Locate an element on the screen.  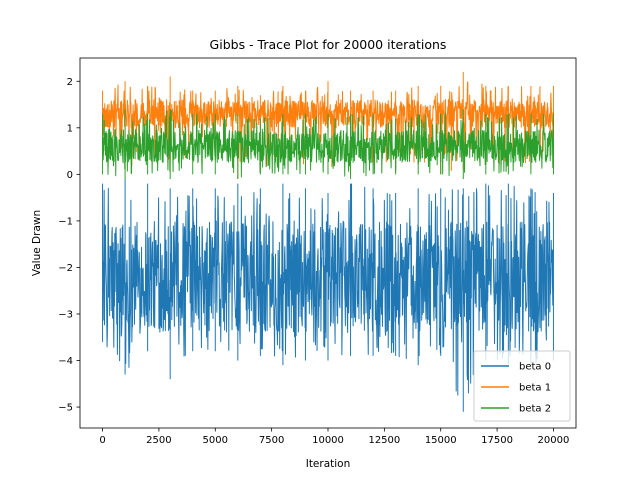
legend: beta 0 beta 1 beta 2 is located at coordinates (522, 386).